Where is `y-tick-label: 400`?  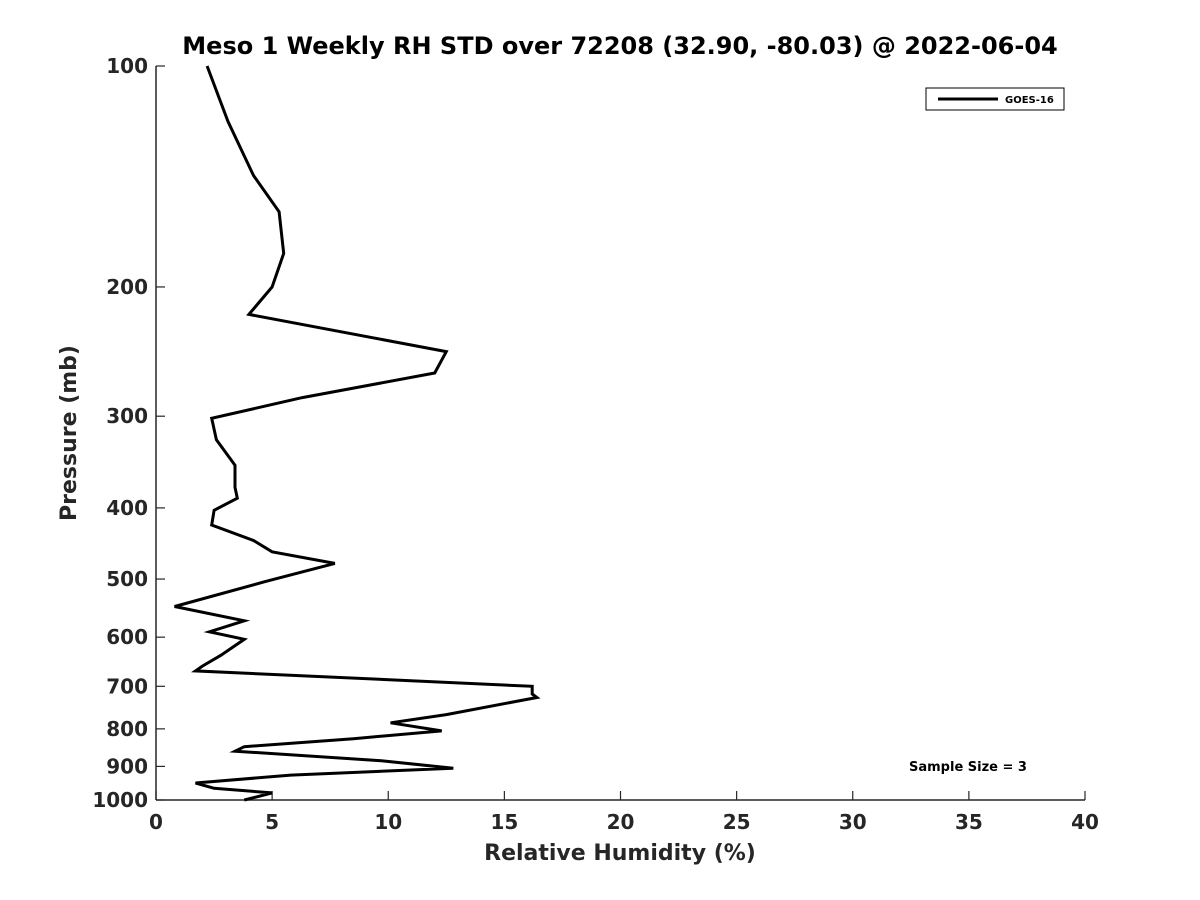 y-tick-label: 400 is located at coordinates (127, 508).